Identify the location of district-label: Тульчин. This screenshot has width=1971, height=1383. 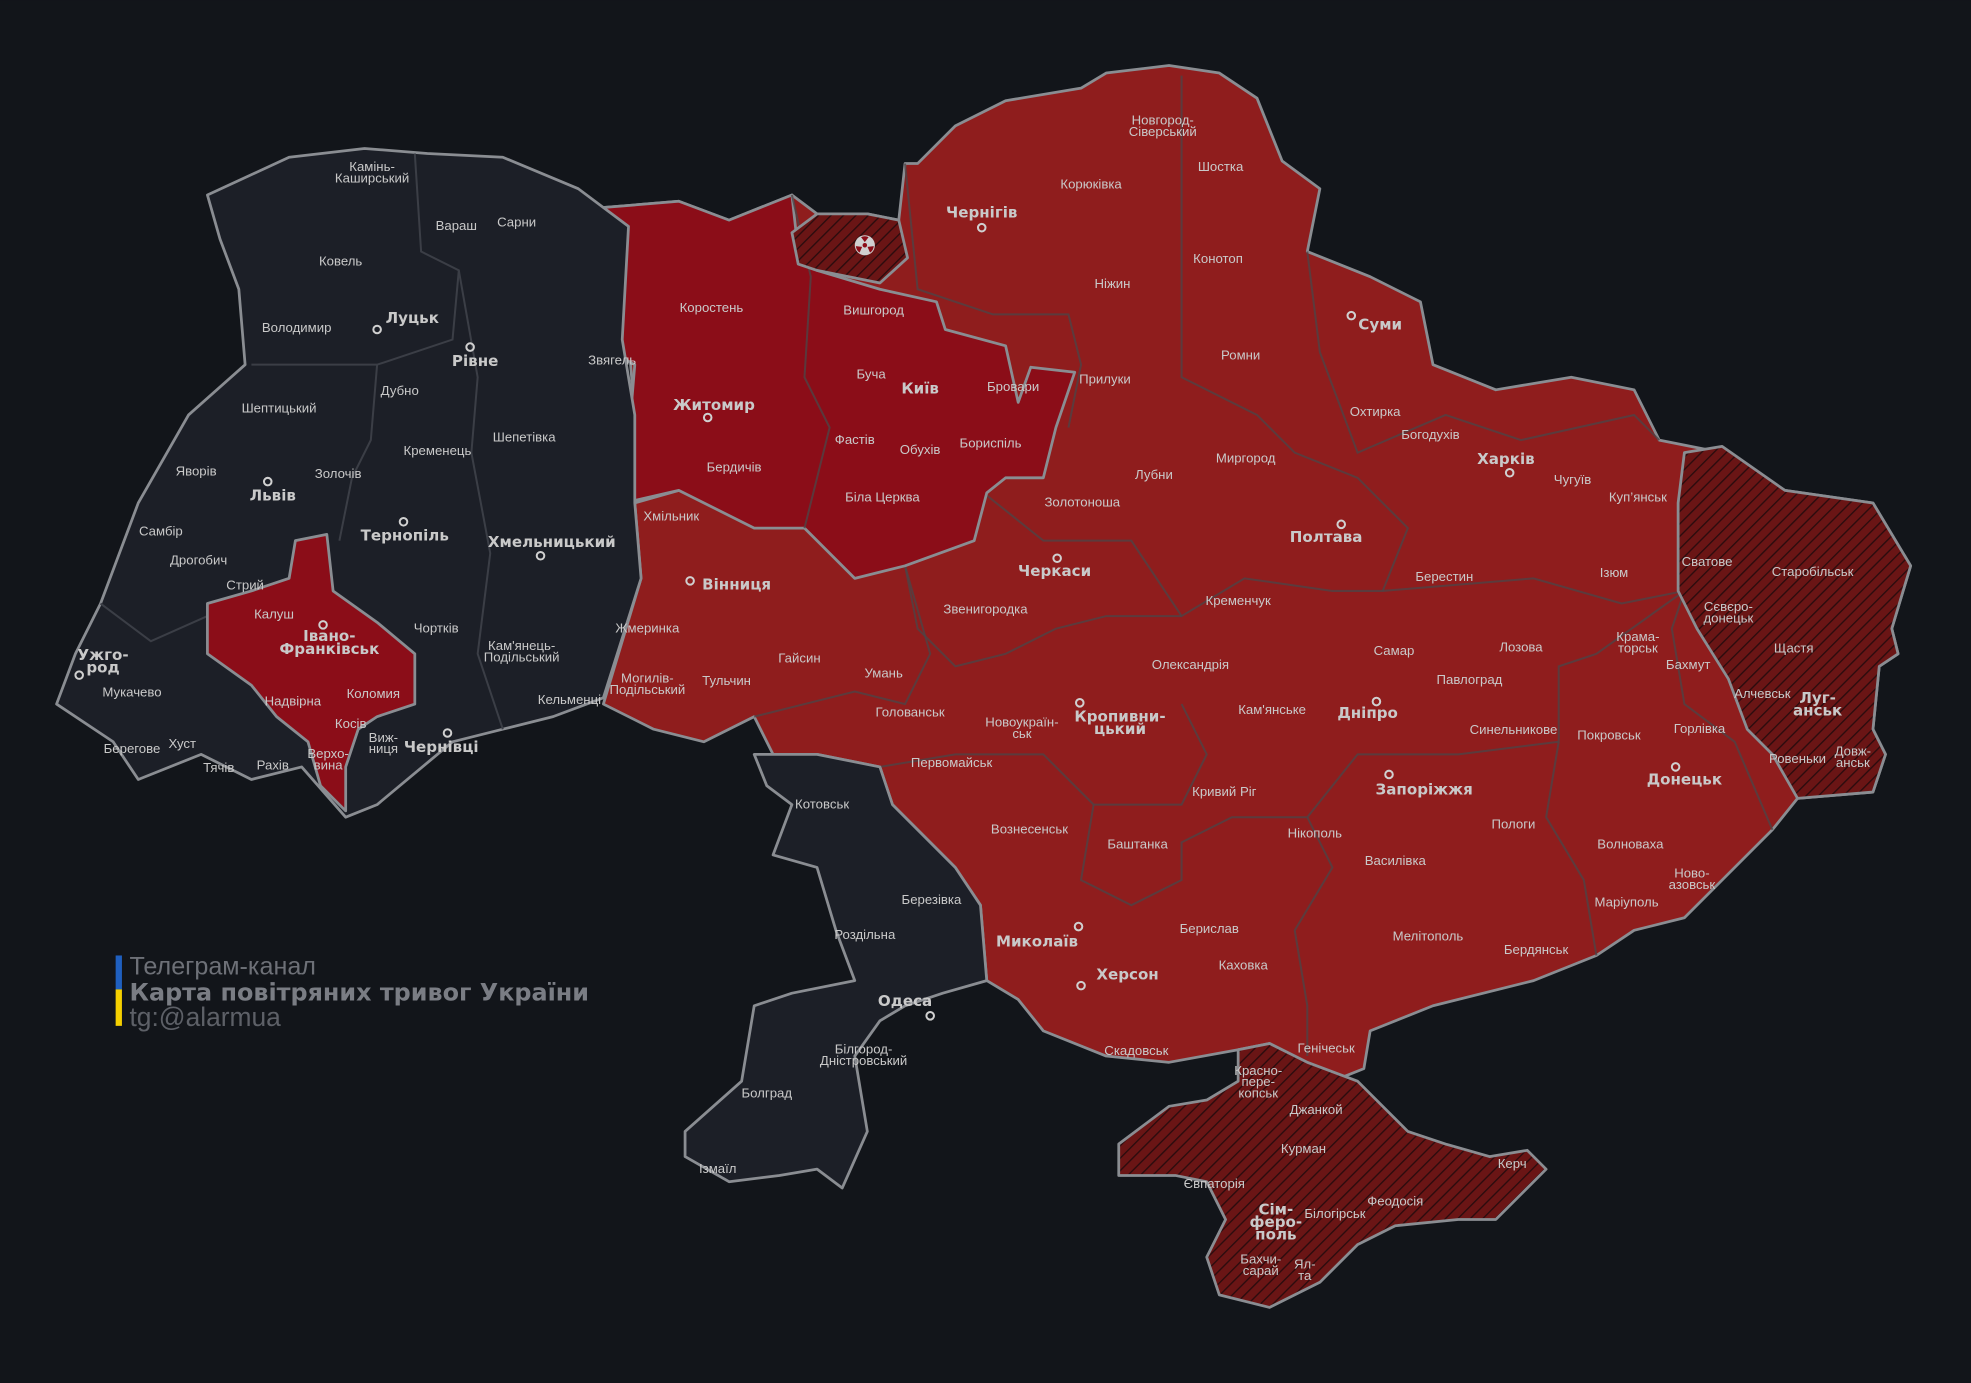
(726, 680).